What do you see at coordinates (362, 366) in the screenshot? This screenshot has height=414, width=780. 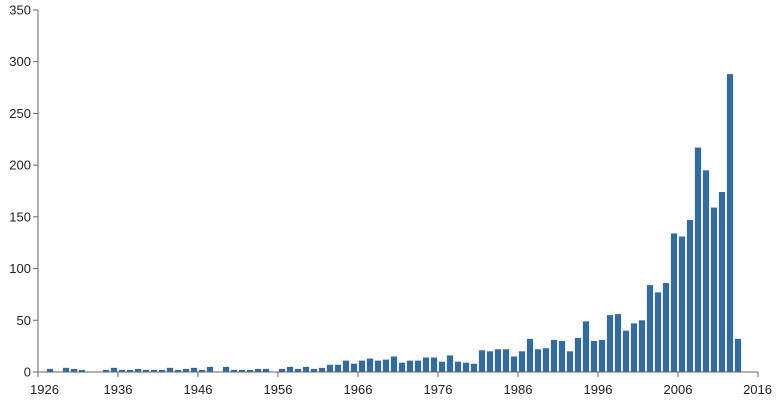 I see `bar-1966` at bounding box center [362, 366].